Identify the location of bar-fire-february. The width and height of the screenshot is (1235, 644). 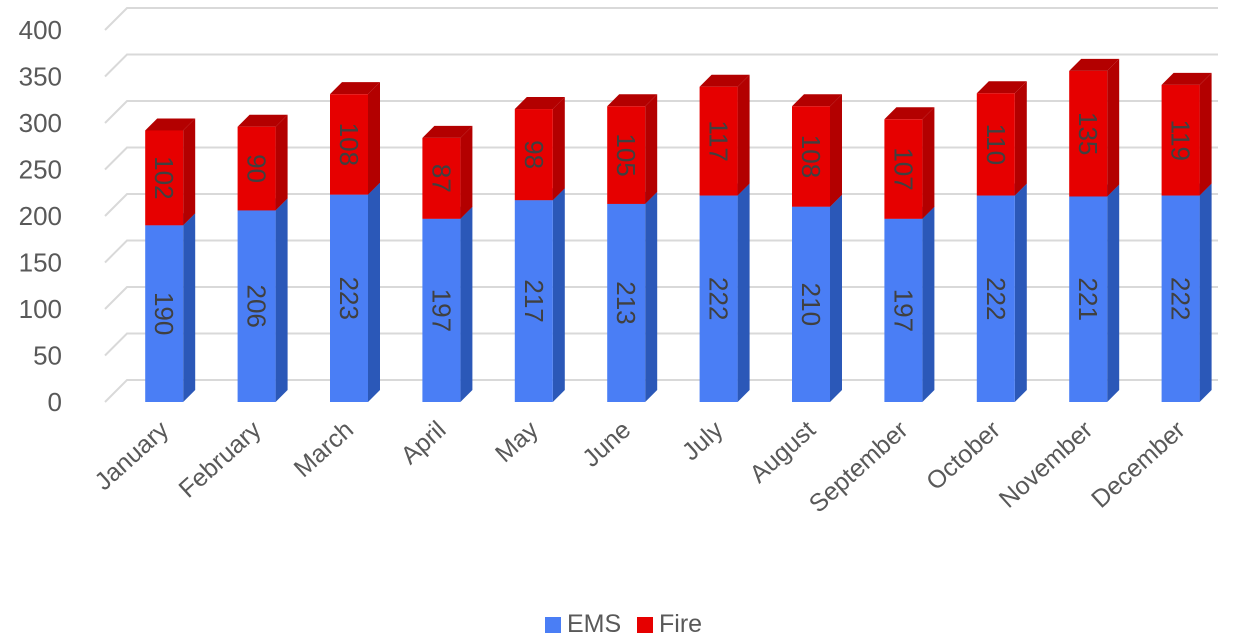
(262, 162).